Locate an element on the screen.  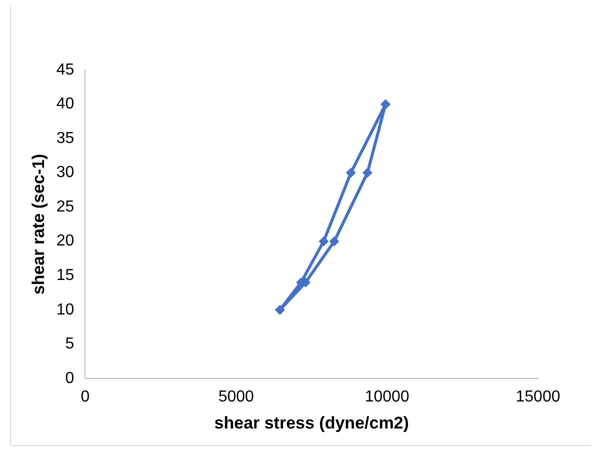
y-tick-label: 0 is located at coordinates (69, 378).